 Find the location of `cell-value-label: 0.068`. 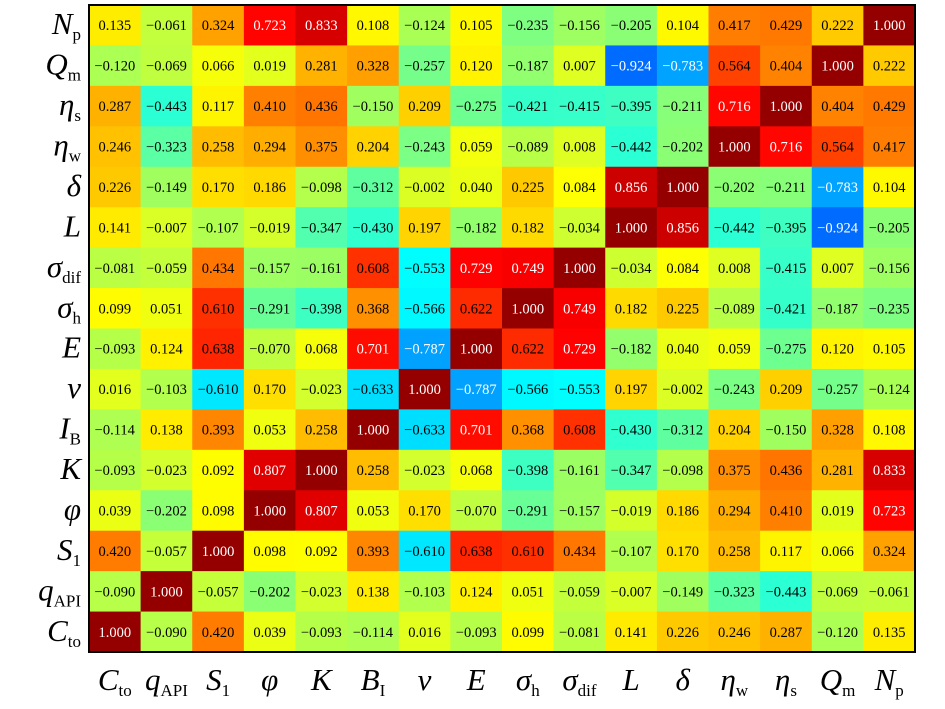

cell-value-label: 0.068 is located at coordinates (476, 471).